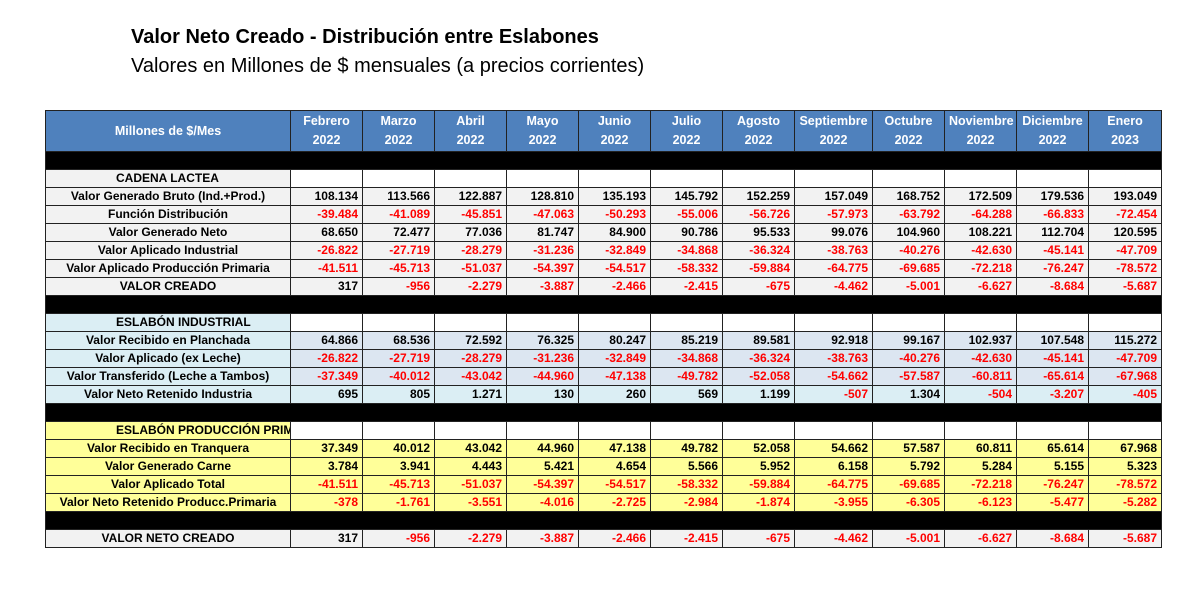  What do you see at coordinates (686, 502) in the screenshot?
I see `value-cell: -2.984` at bounding box center [686, 502].